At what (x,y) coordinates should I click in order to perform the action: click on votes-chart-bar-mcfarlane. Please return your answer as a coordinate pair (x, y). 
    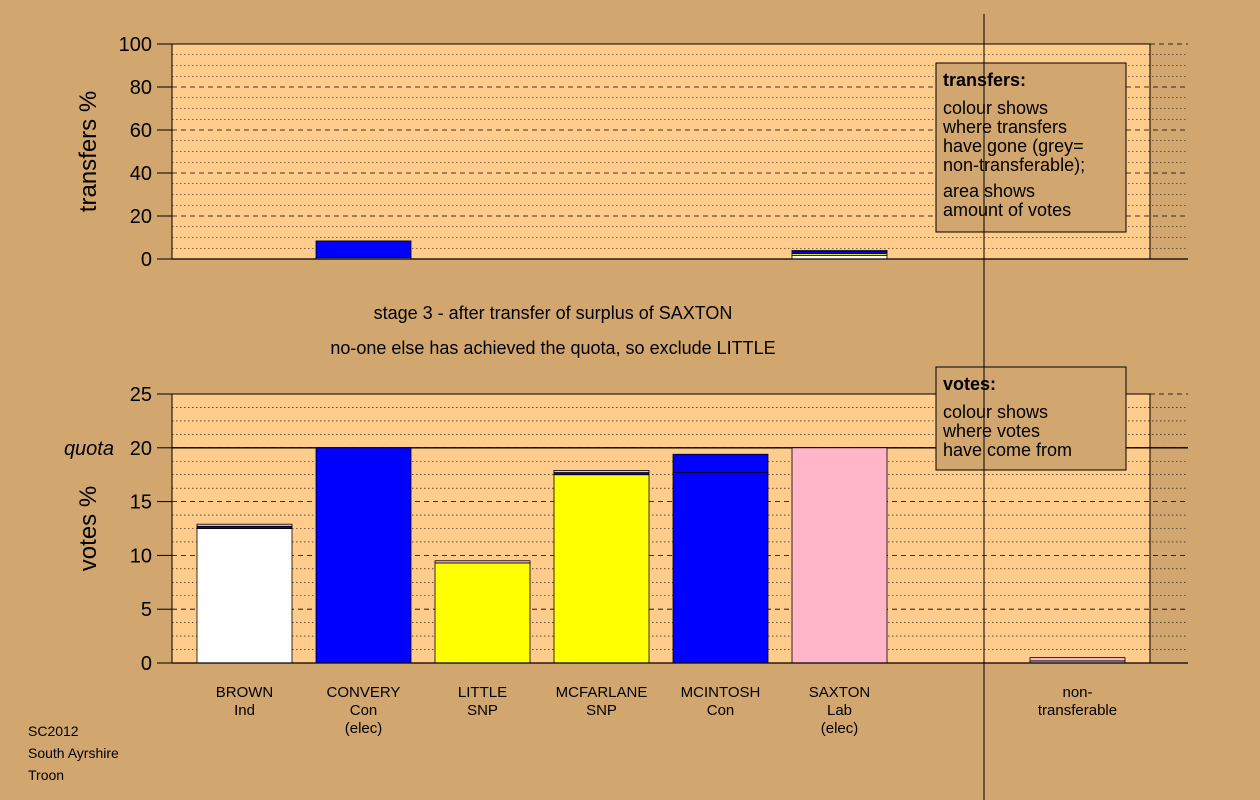
    Looking at the image, I should click on (601, 566).